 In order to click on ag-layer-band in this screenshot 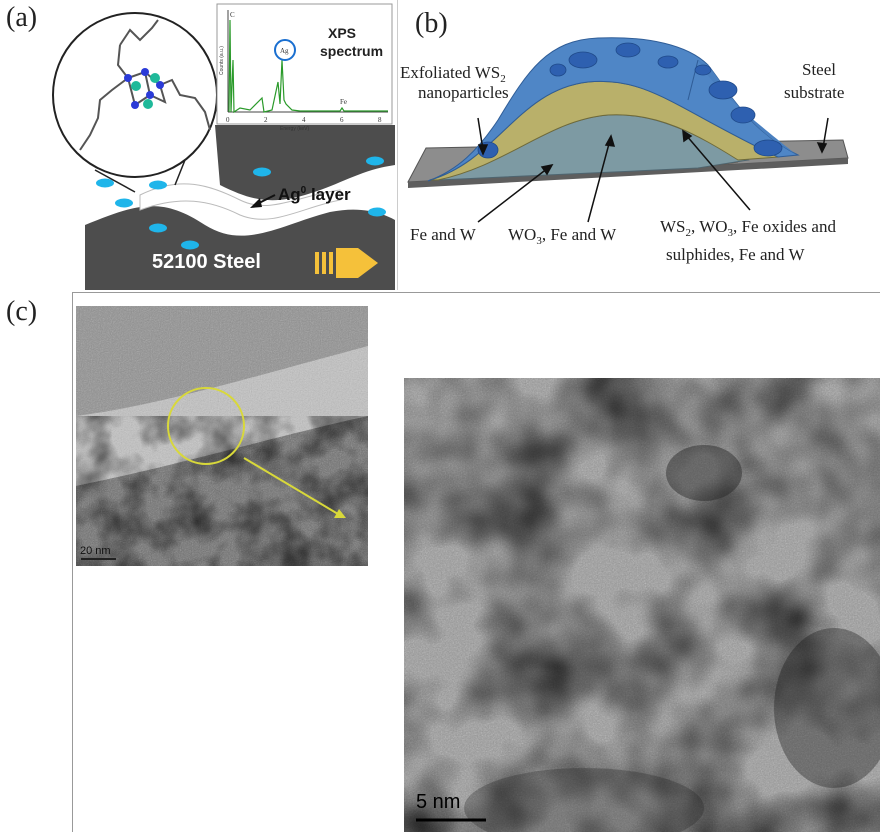, I will do `click(240, 201)`.